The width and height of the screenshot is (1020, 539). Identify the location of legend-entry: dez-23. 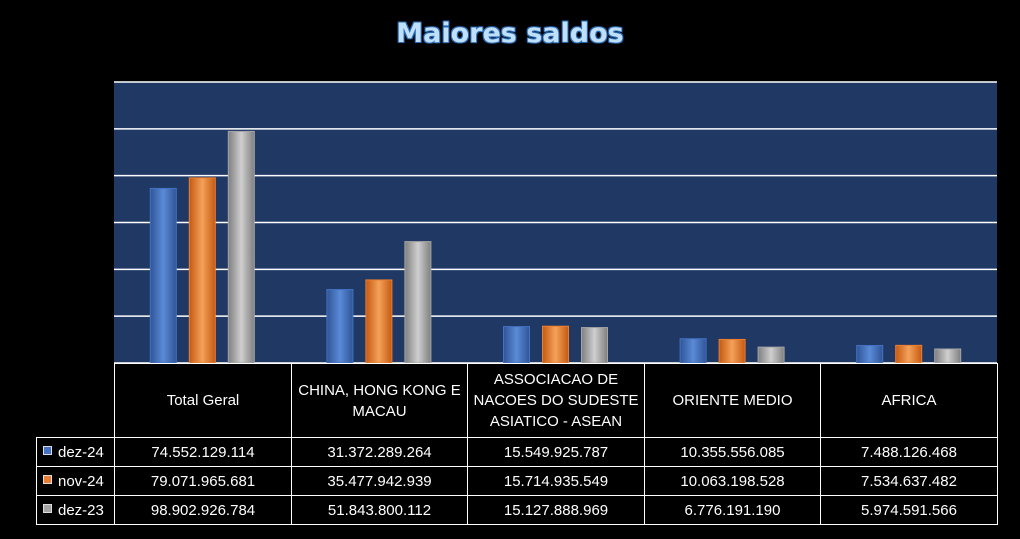
(75, 510).